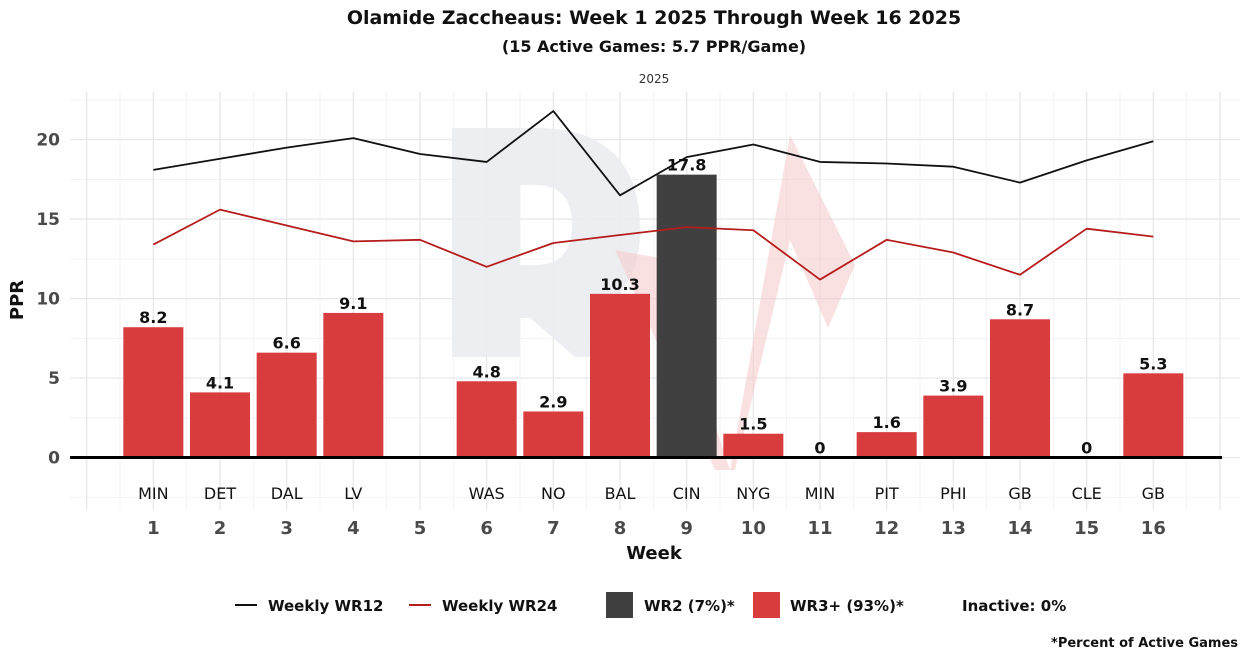  Describe the element at coordinates (286, 343) in the screenshot. I see `bar-label: 6.6` at that location.